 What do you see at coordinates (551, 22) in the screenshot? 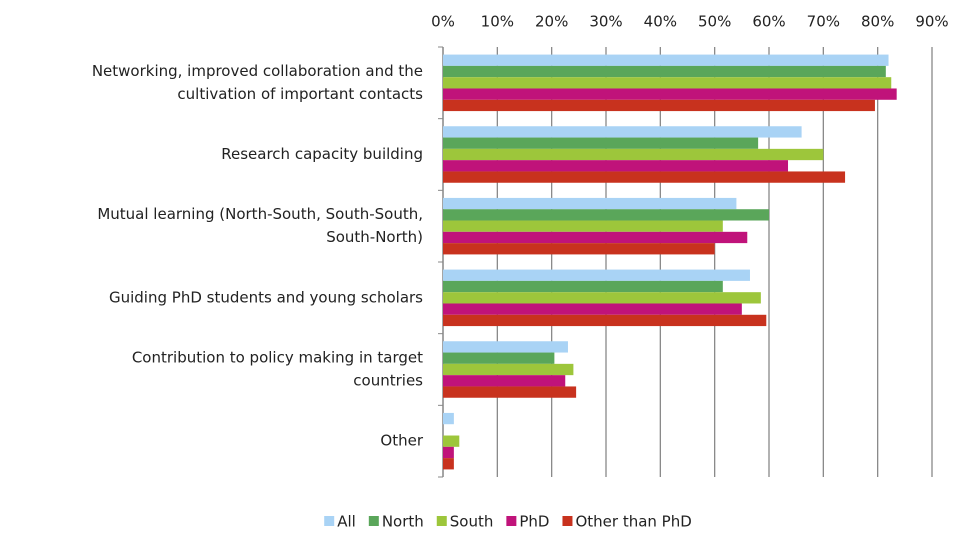
I see `x-tick-label: 20%` at bounding box center [551, 22].